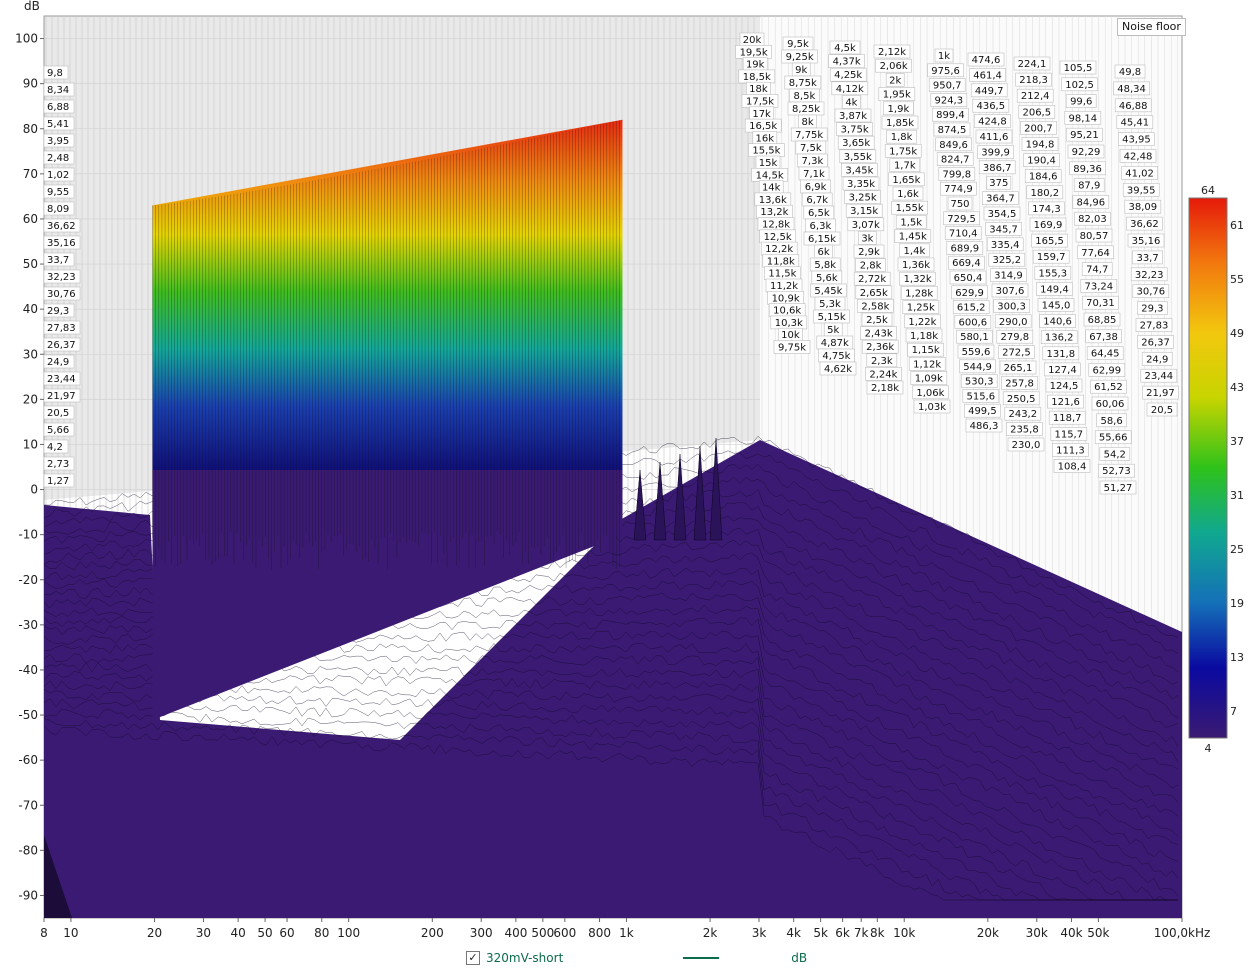 Image resolution: width=1260 pixels, height=973 pixels. Describe the element at coordinates (1023, 413) in the screenshot. I see `slice-label: 243,2` at that location.